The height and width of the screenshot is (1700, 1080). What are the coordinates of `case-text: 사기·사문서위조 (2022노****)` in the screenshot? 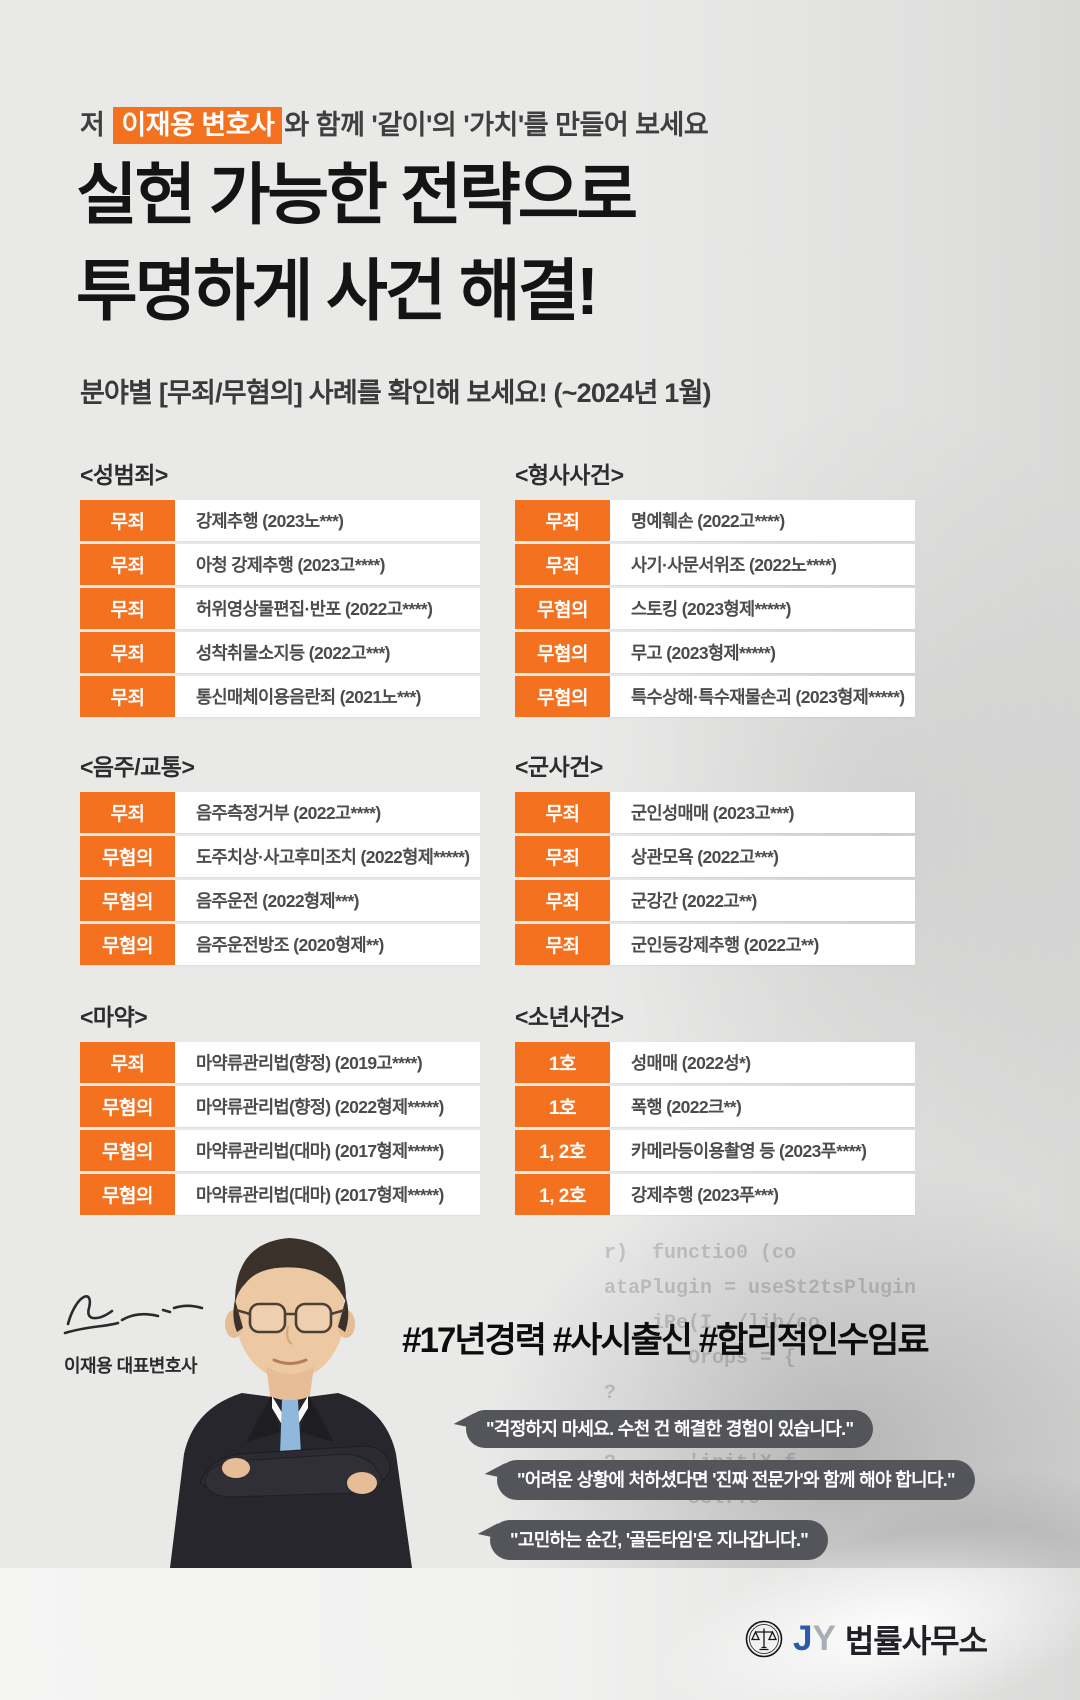 It's located at (762, 564).